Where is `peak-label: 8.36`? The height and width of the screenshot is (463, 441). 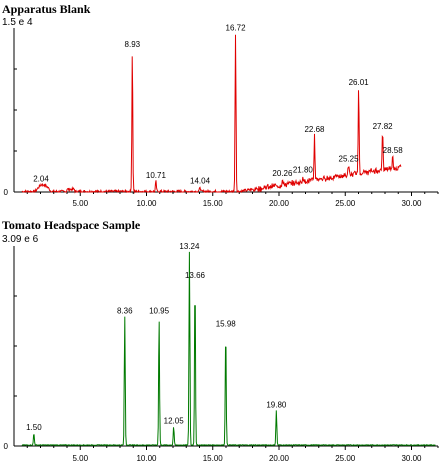
peak-label: 8.36 is located at coordinates (125, 311).